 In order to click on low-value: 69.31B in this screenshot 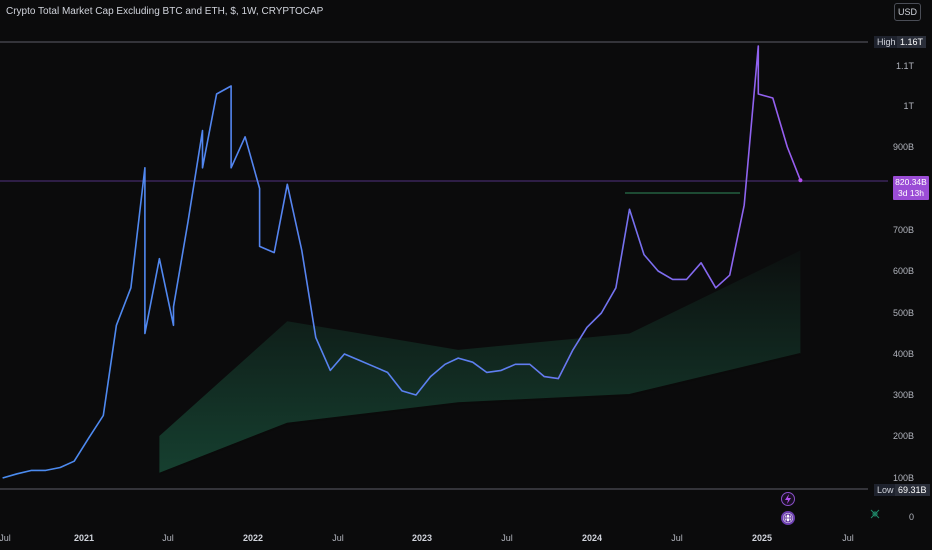, I will do `click(912, 490)`.